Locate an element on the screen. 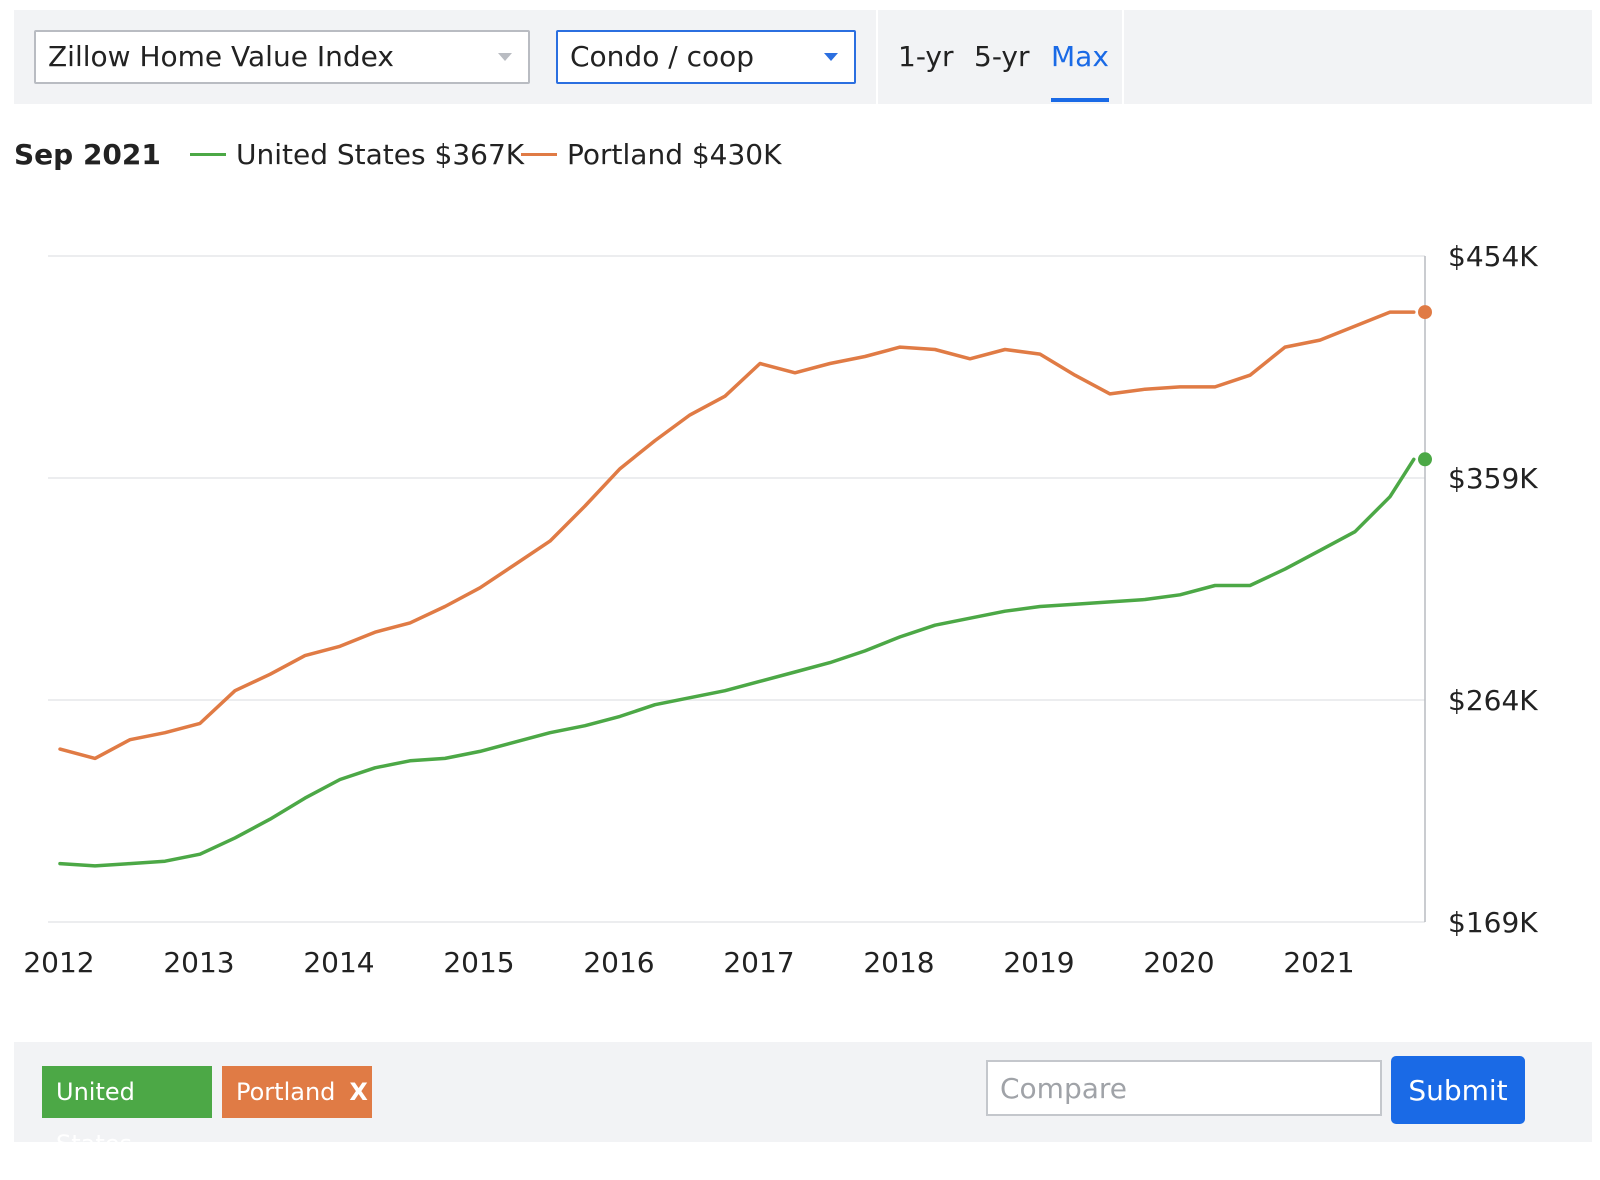  chip-label-united-states: United States is located at coordinates (95, 1118).